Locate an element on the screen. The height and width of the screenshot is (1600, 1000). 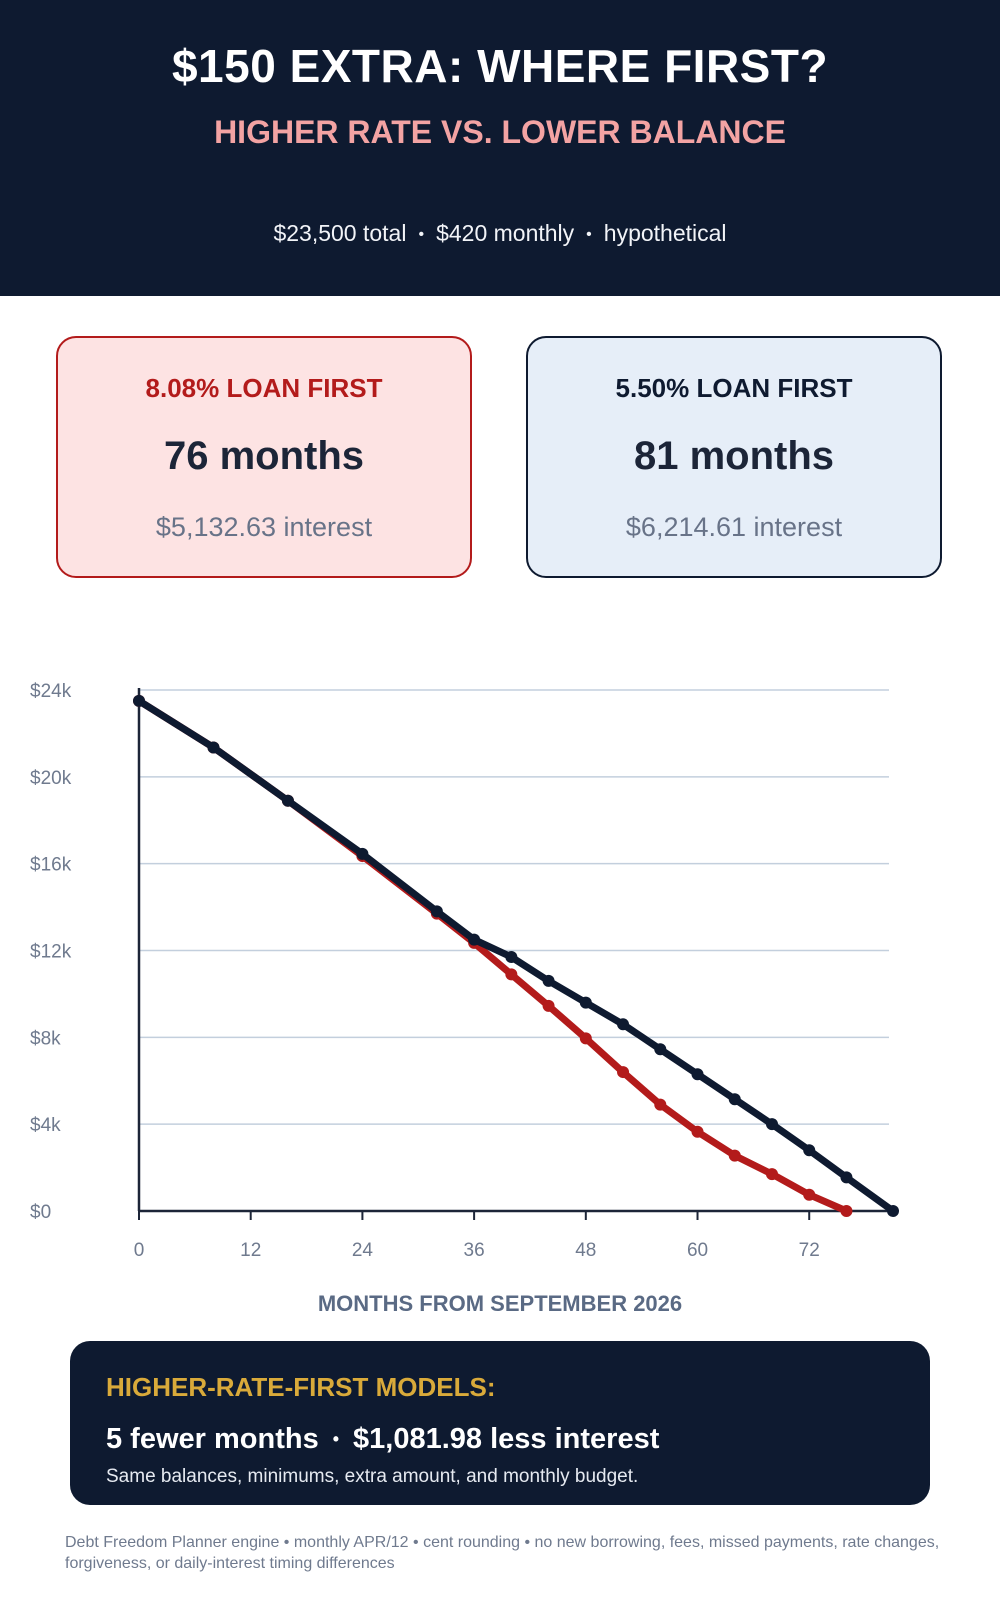
card-label: 5.50% LOAN FIRST is located at coordinates (734, 388).